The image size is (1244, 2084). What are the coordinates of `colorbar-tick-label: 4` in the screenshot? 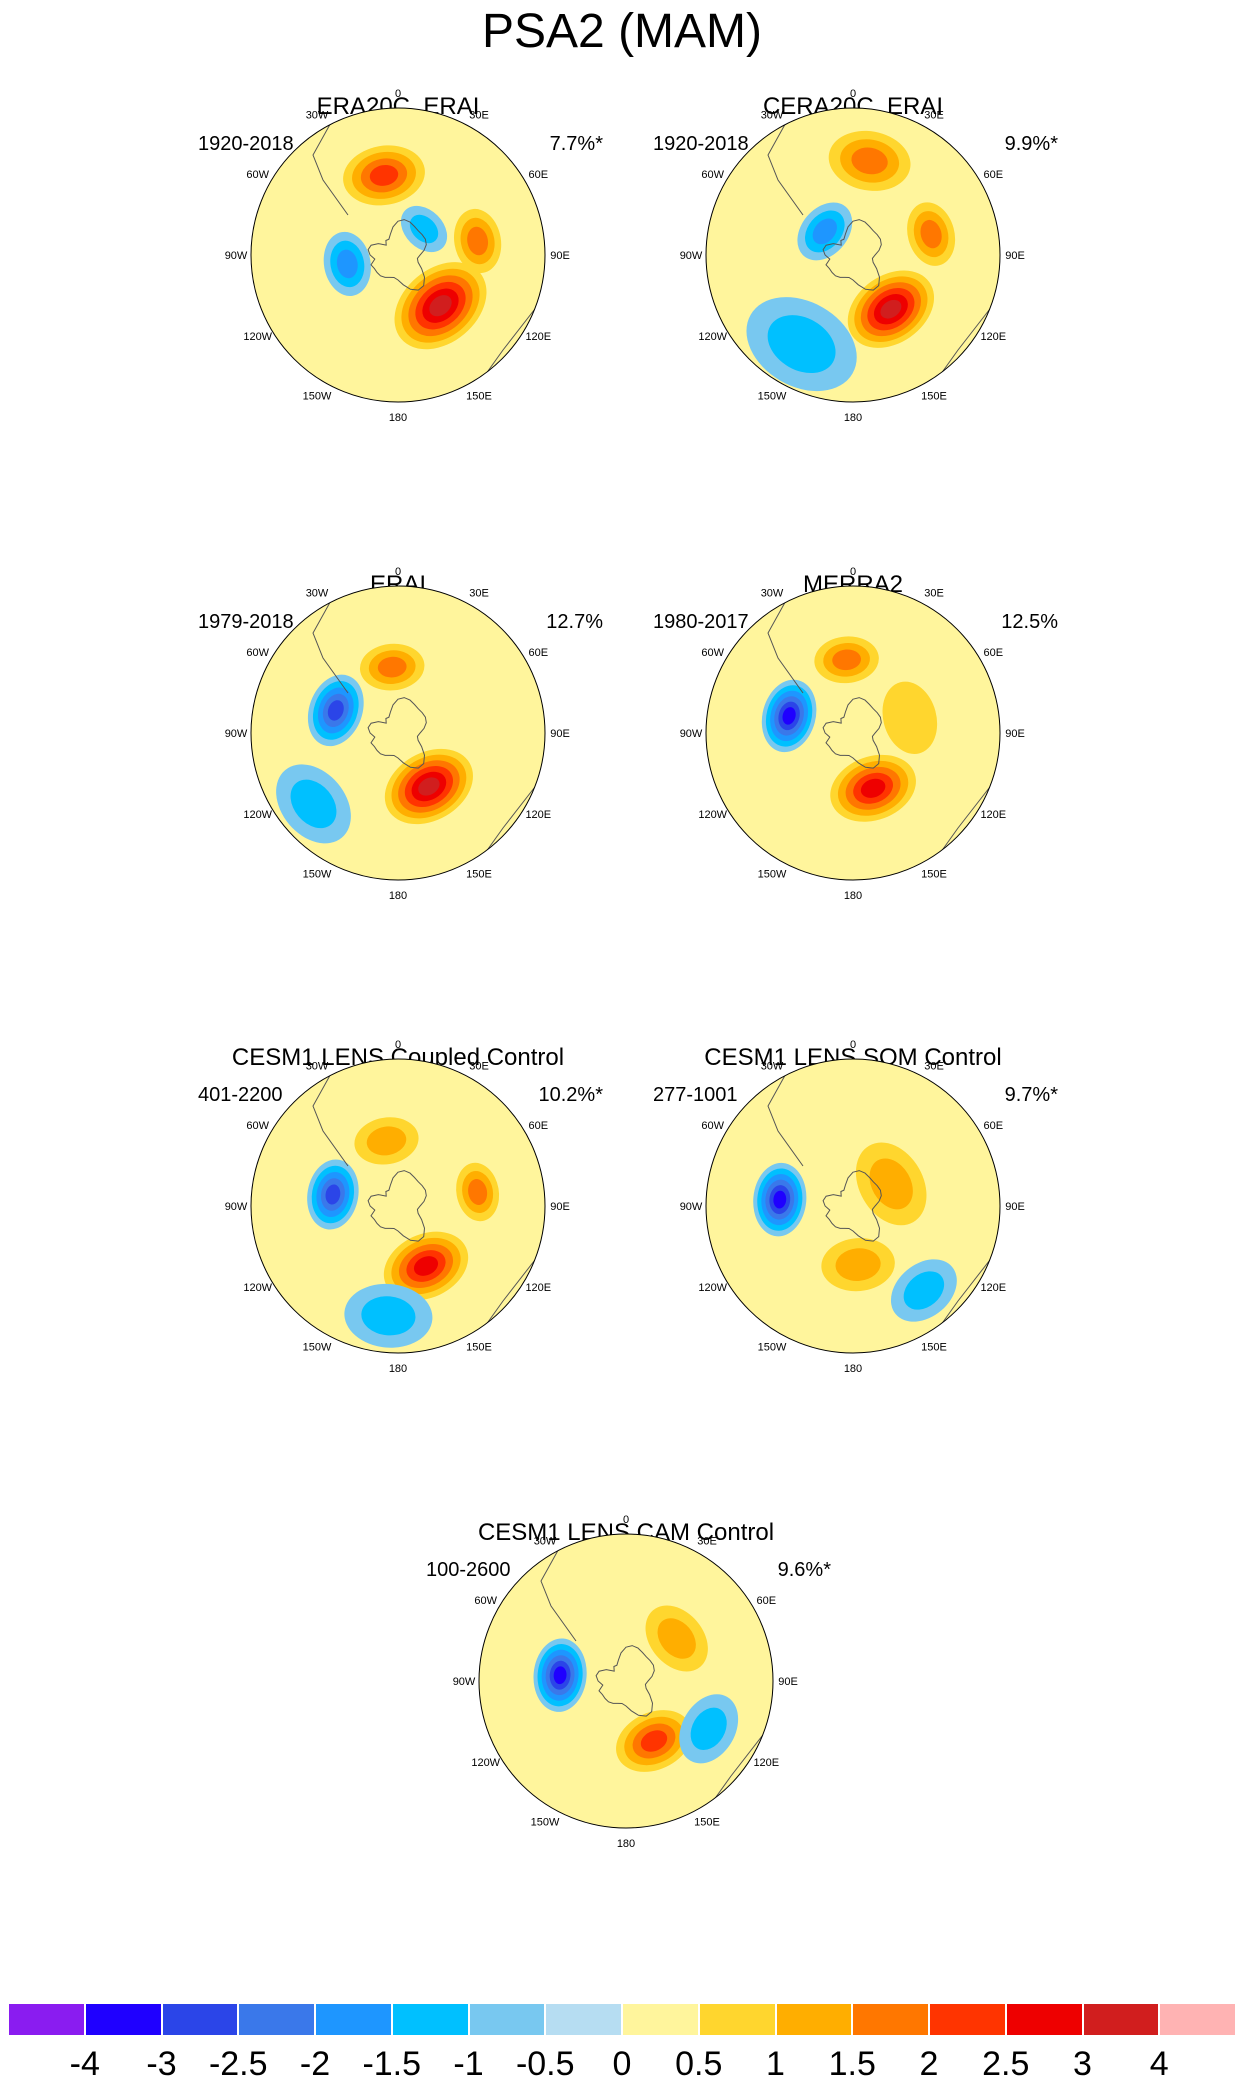 It's located at (1159, 2064).